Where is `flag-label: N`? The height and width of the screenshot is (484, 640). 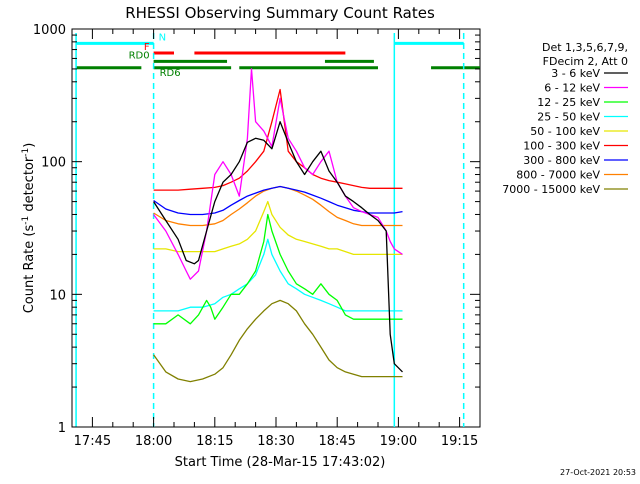
flag-label: N is located at coordinates (162, 37).